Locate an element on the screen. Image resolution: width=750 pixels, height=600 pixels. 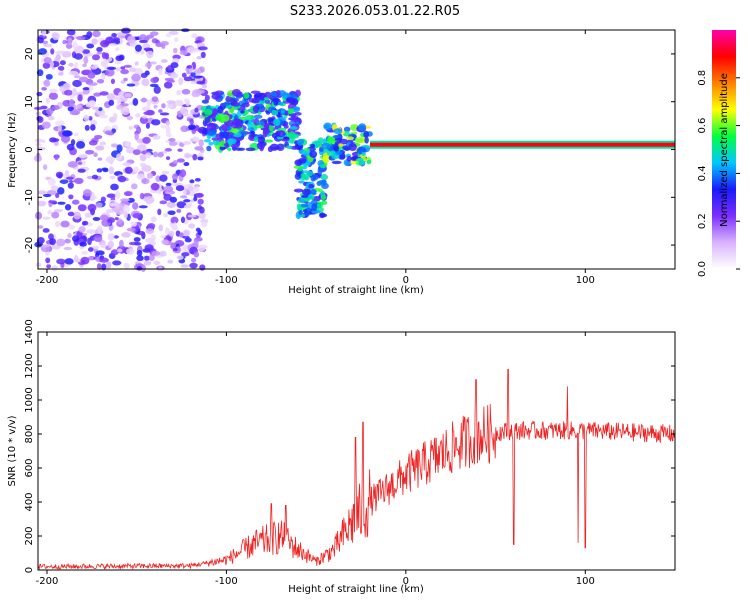
snr-ytick-label: 0 is located at coordinates (29, 570).